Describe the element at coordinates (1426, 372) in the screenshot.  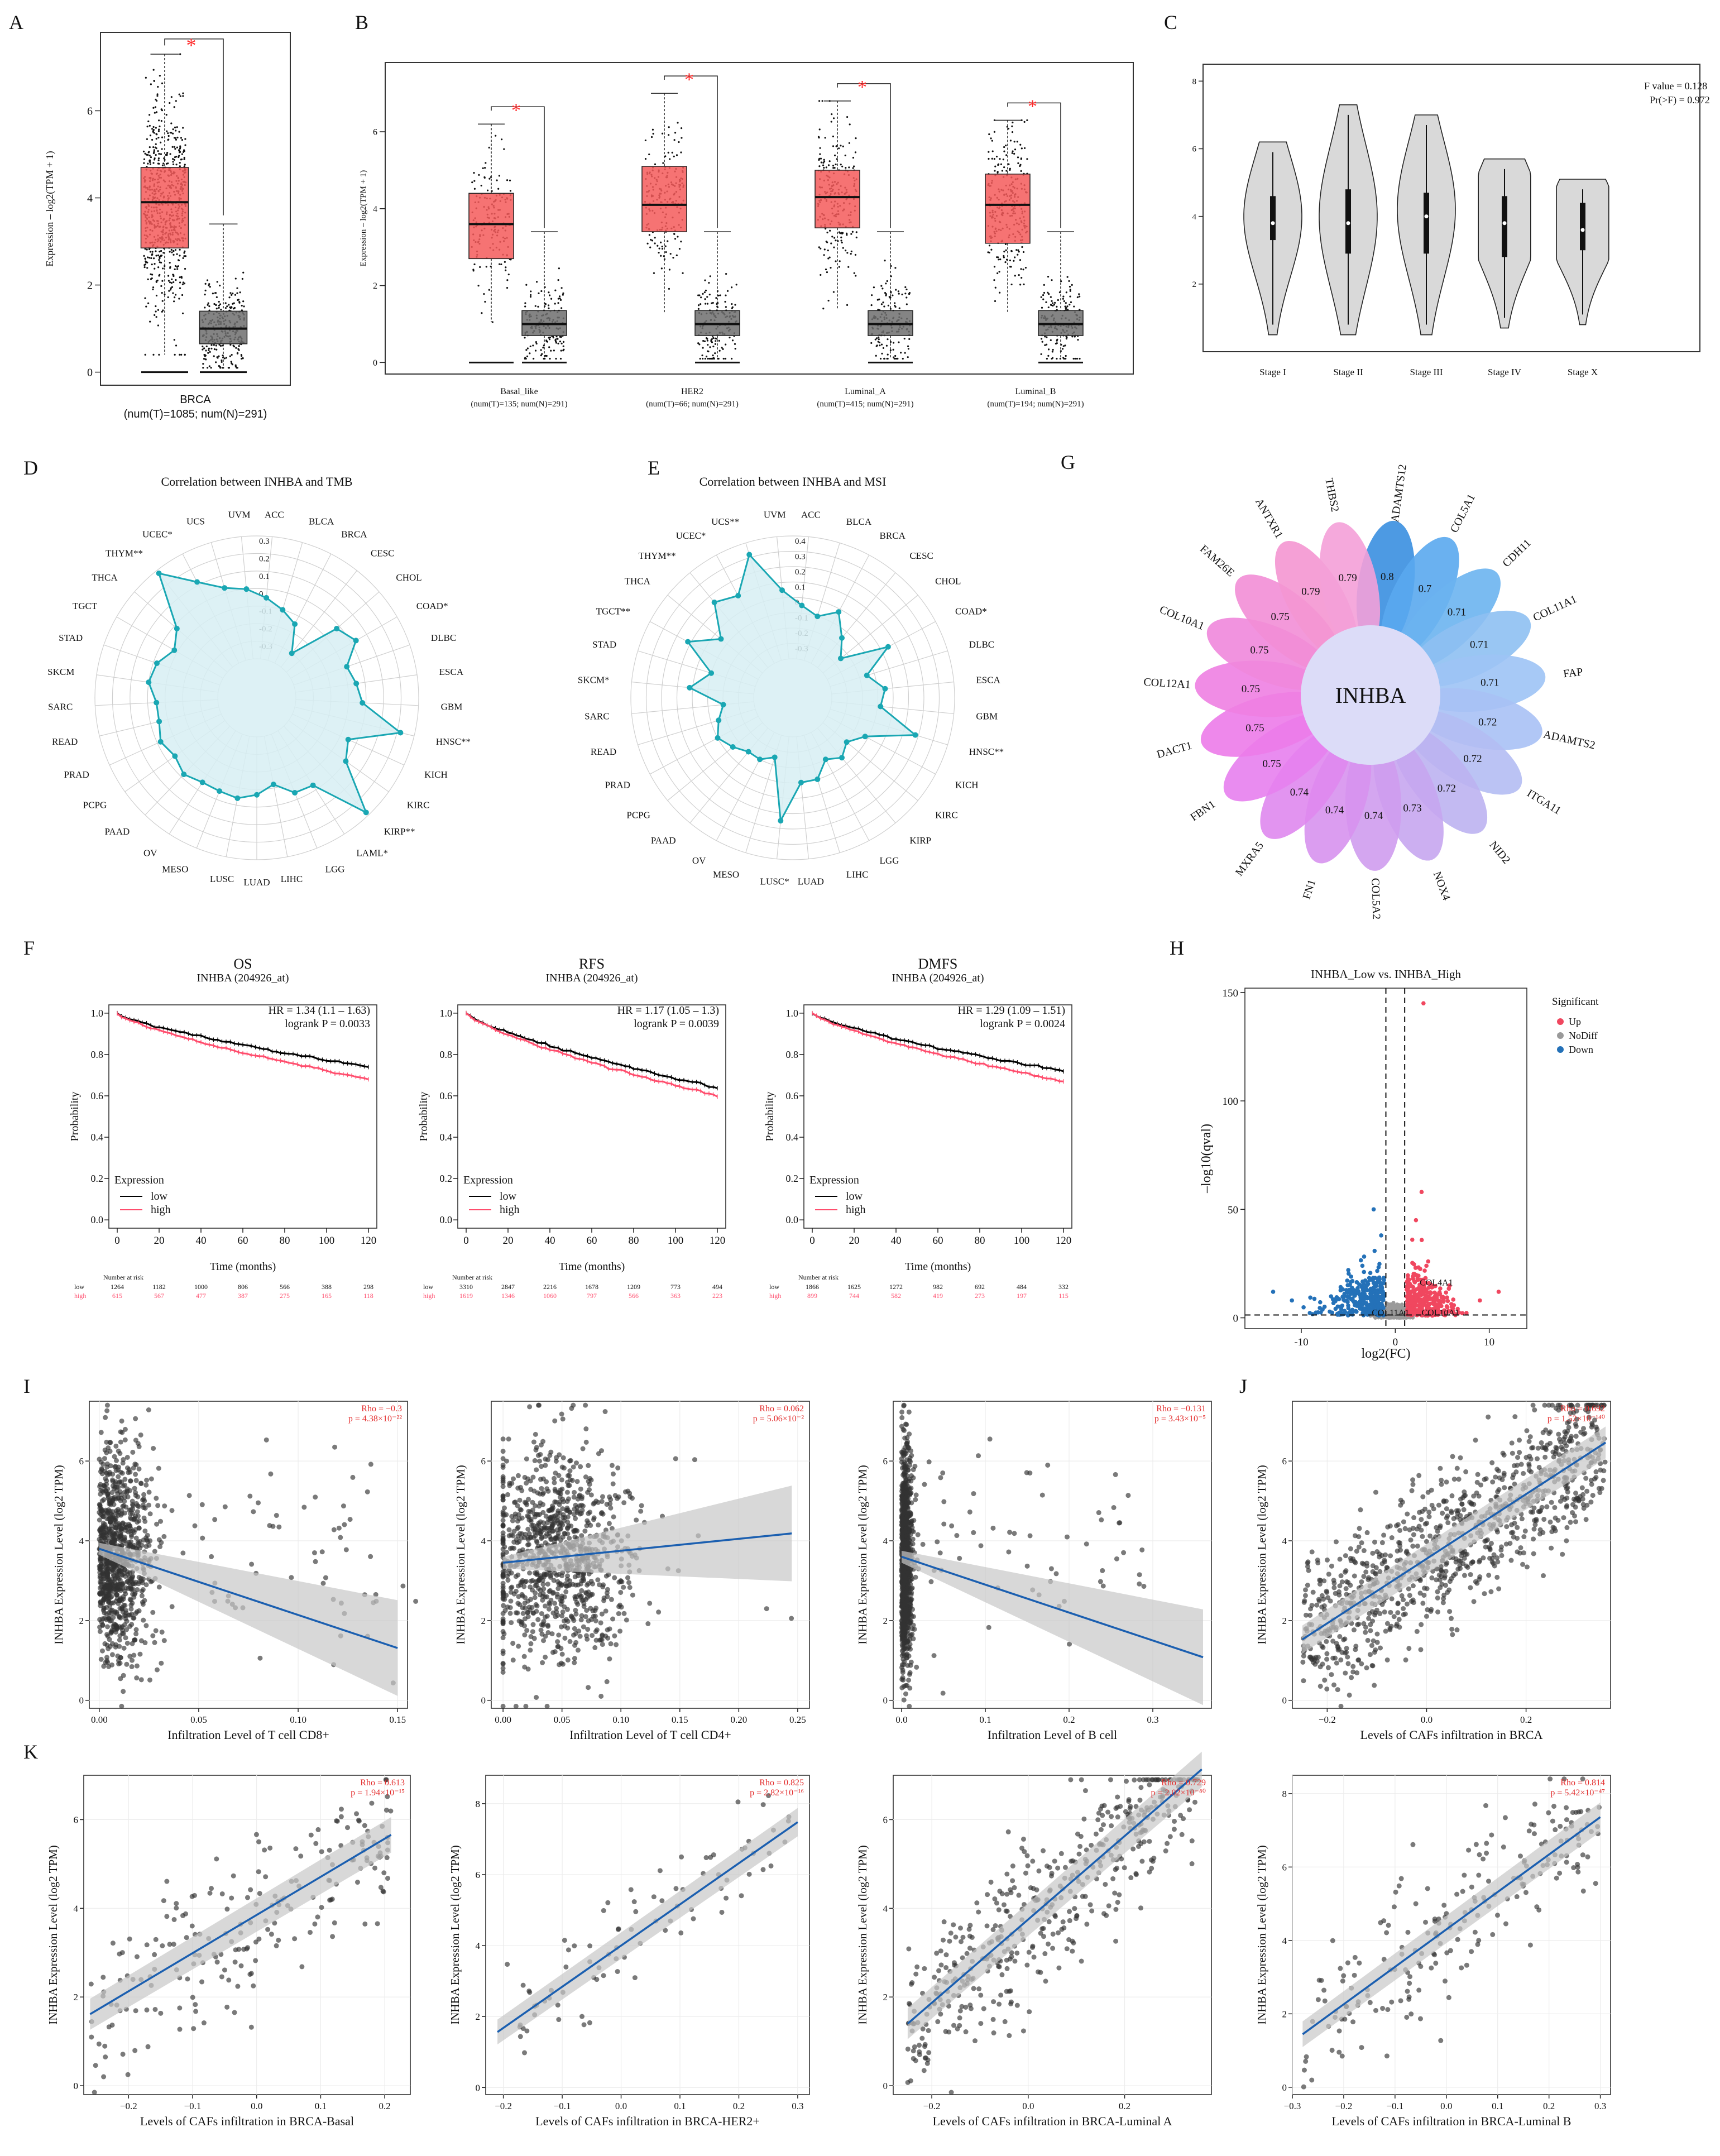
I see `stage-label: Stage III` at that location.